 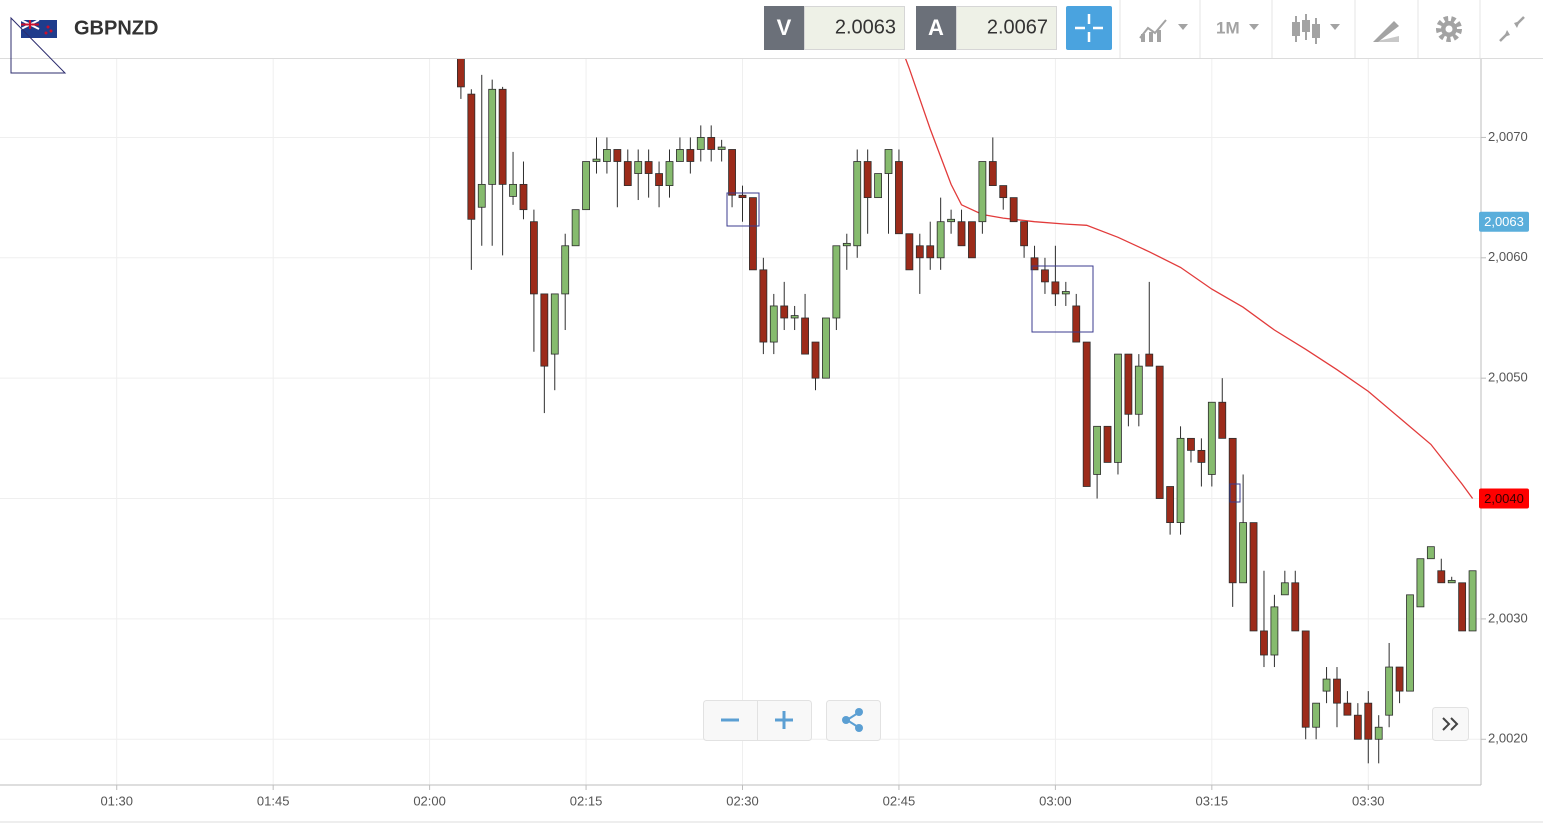 I want to click on y-tick-label: 2,0020, so click(x=1508, y=738).